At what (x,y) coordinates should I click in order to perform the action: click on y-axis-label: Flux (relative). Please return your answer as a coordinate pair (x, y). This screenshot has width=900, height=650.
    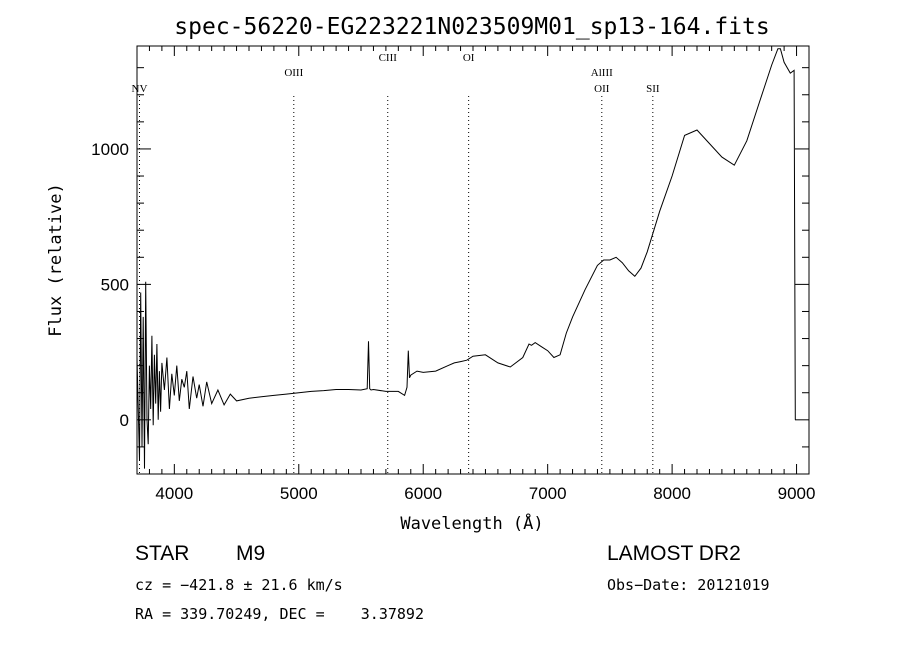
    Looking at the image, I should click on (56, 260).